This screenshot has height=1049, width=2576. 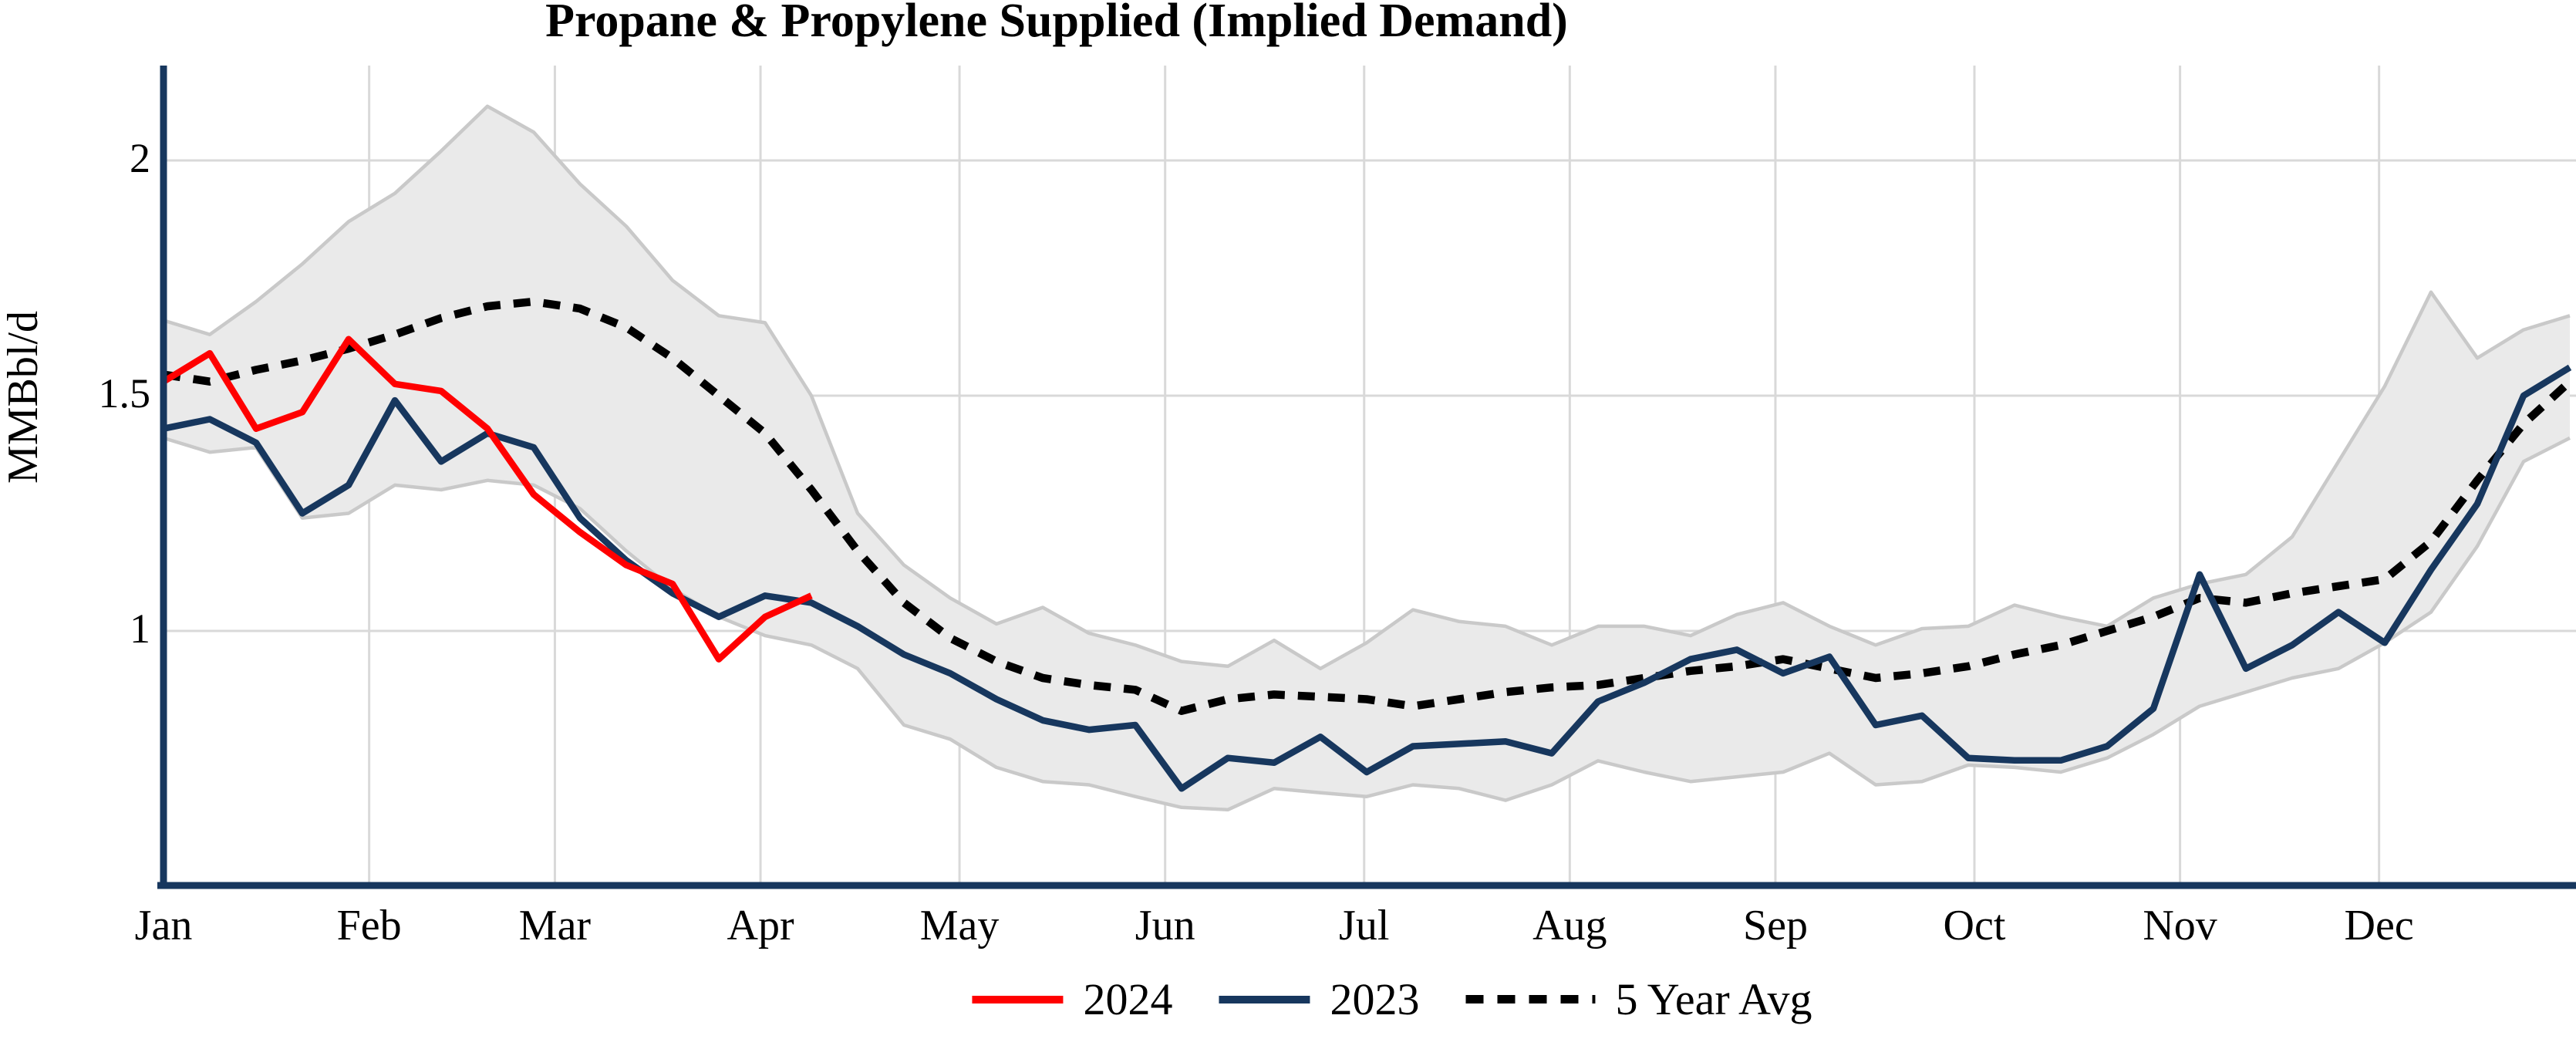 What do you see at coordinates (1264, 999) in the screenshot?
I see `legend-swatch-2023` at bounding box center [1264, 999].